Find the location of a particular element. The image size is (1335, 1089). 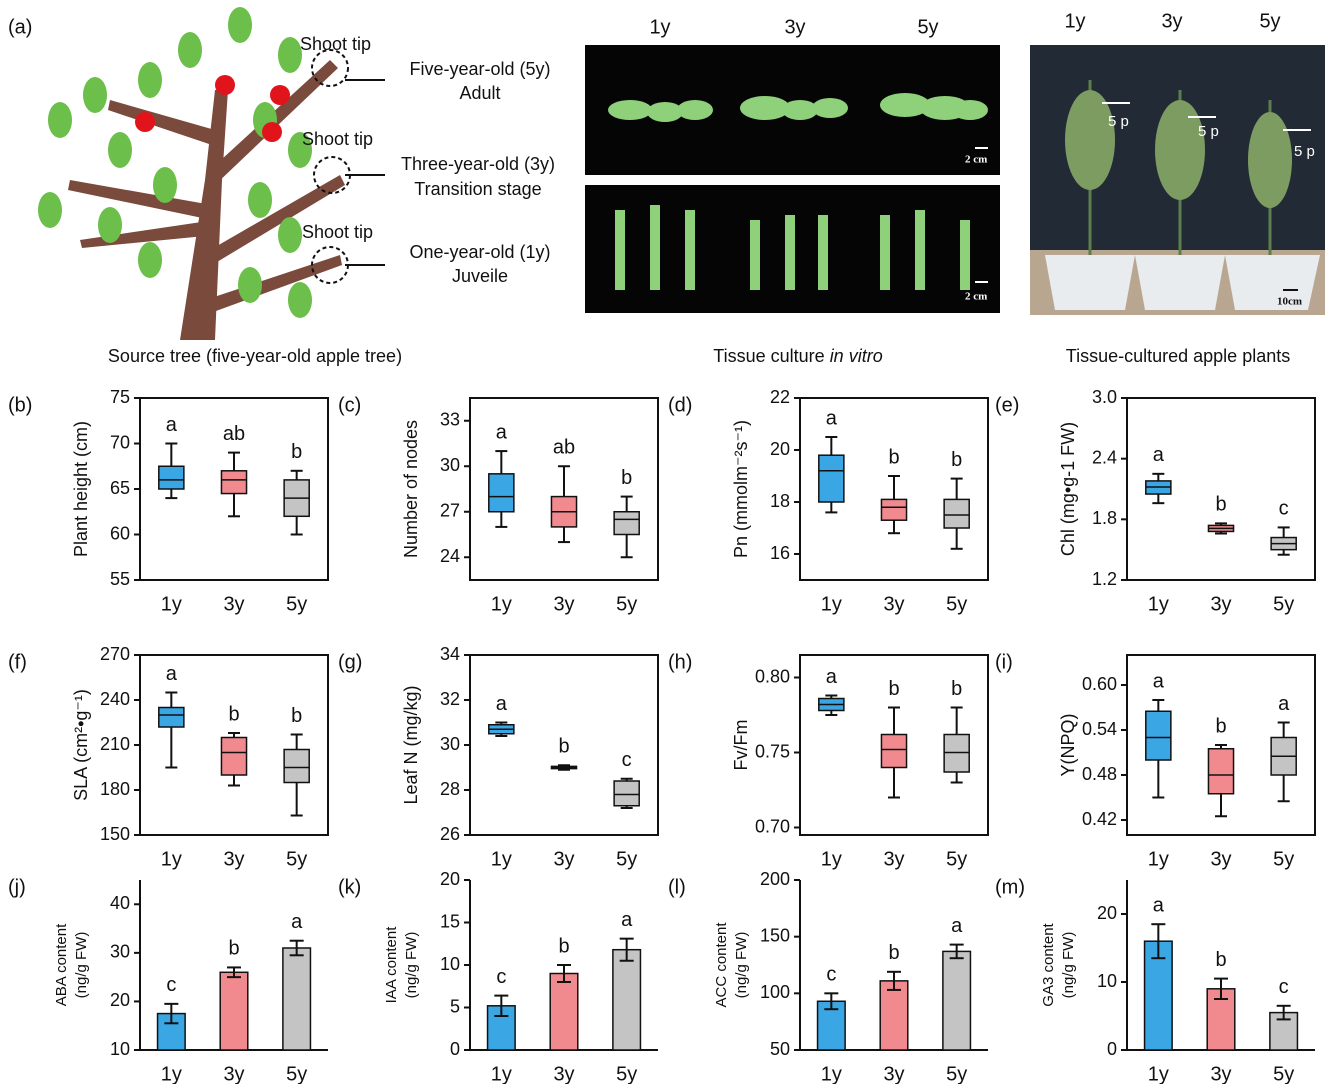

y-tick-label: 0.42 is located at coordinates (1099, 819).